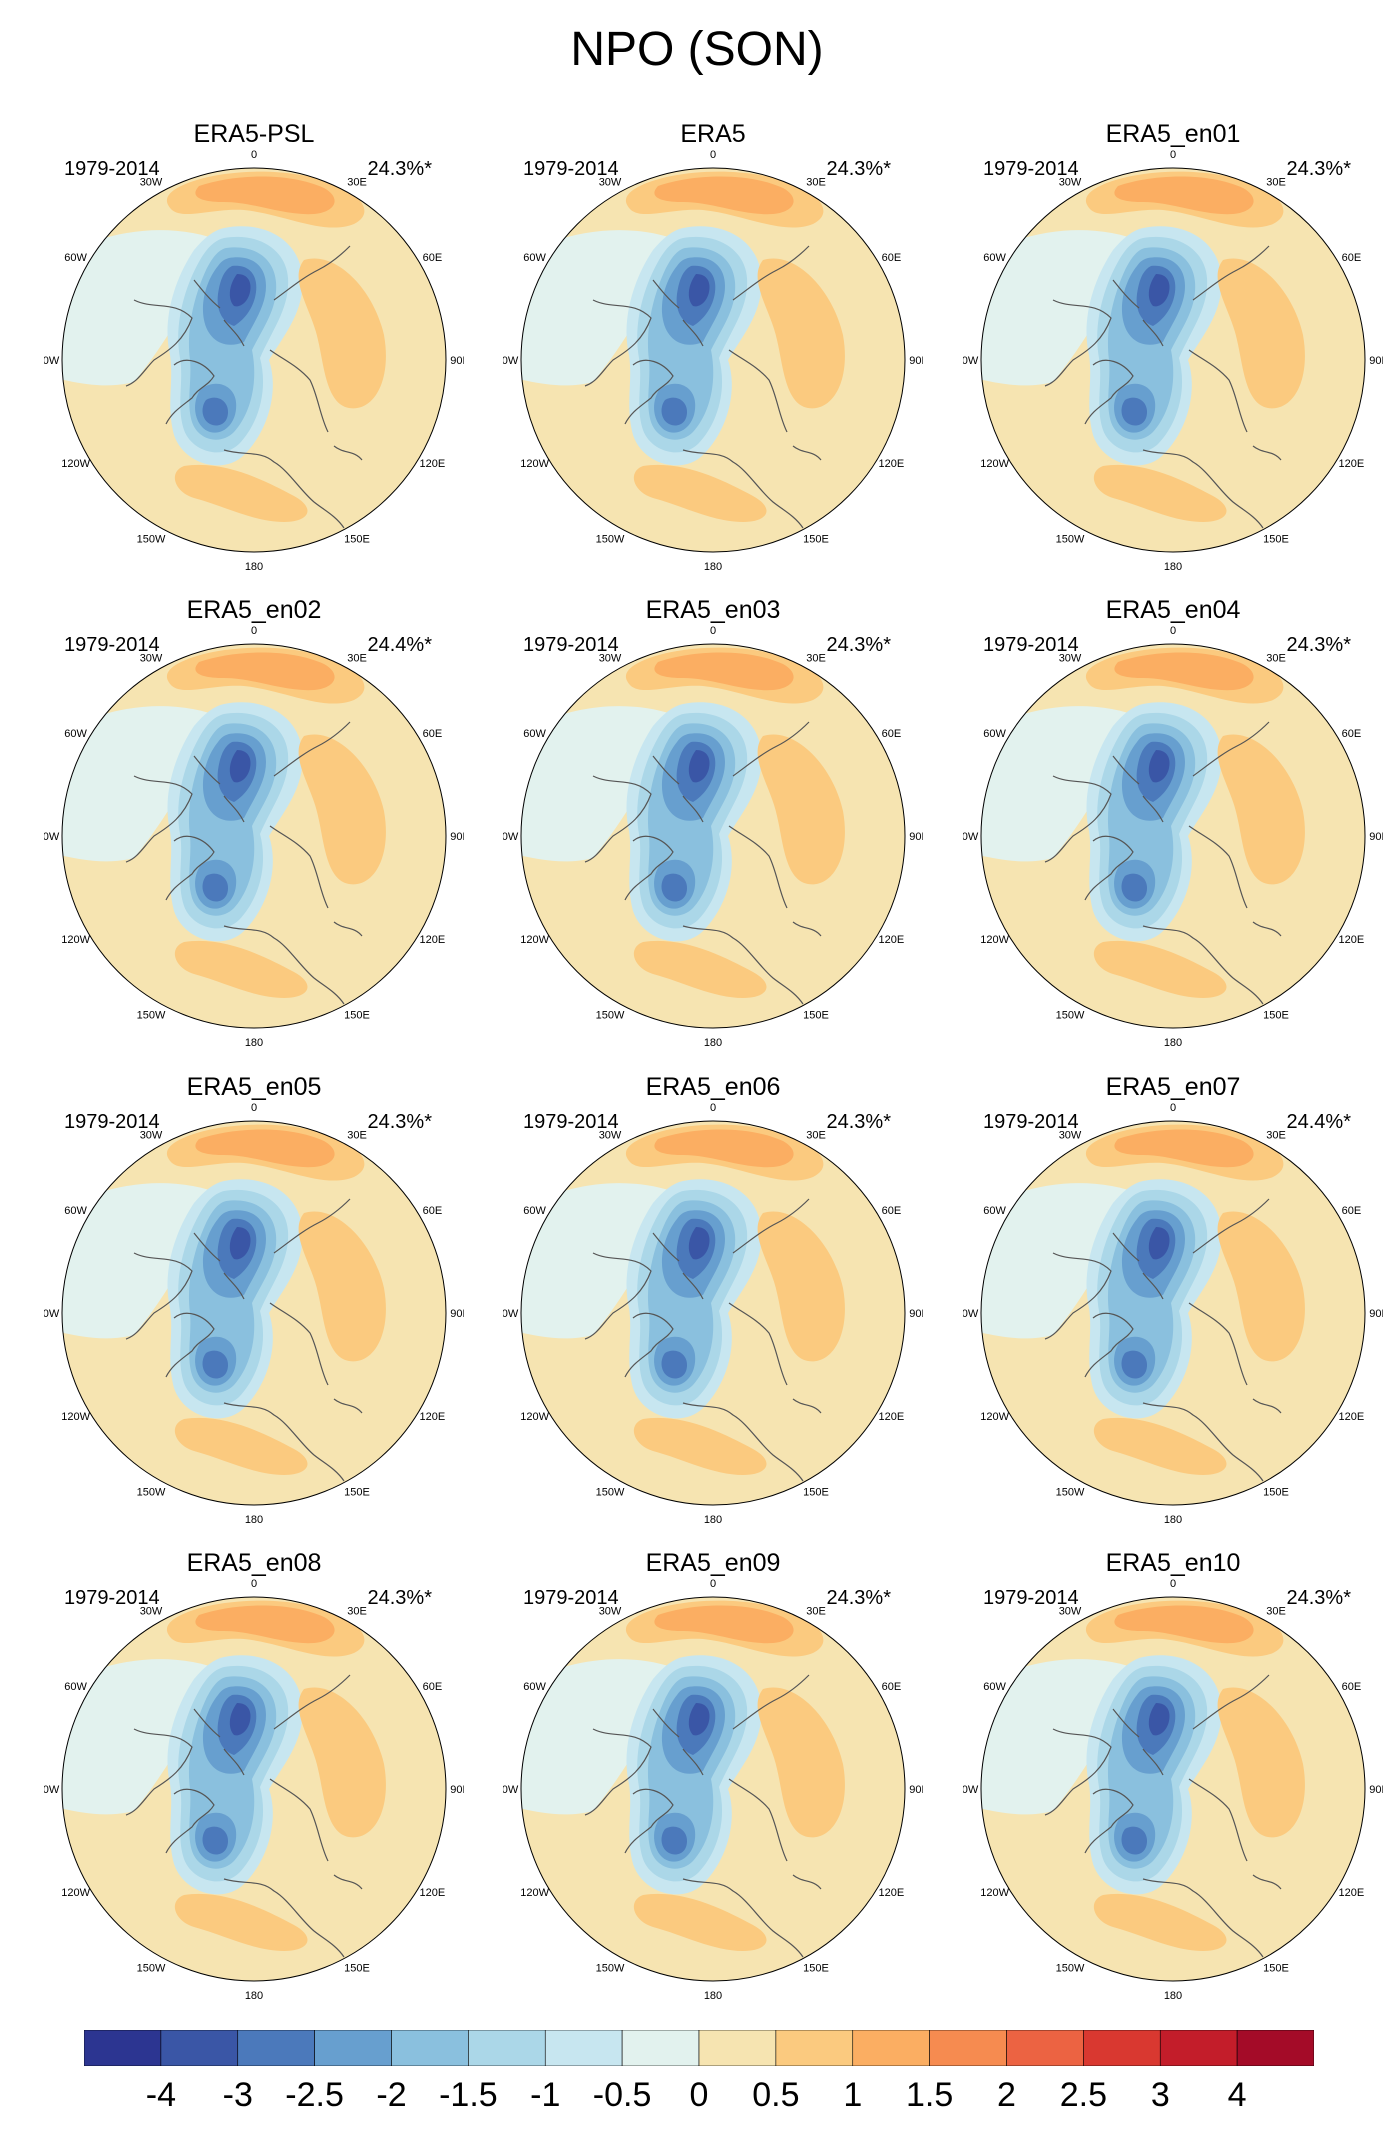 The height and width of the screenshot is (2130, 1394). I want to click on colorbar-tick-label: 3, so click(1160, 2095).